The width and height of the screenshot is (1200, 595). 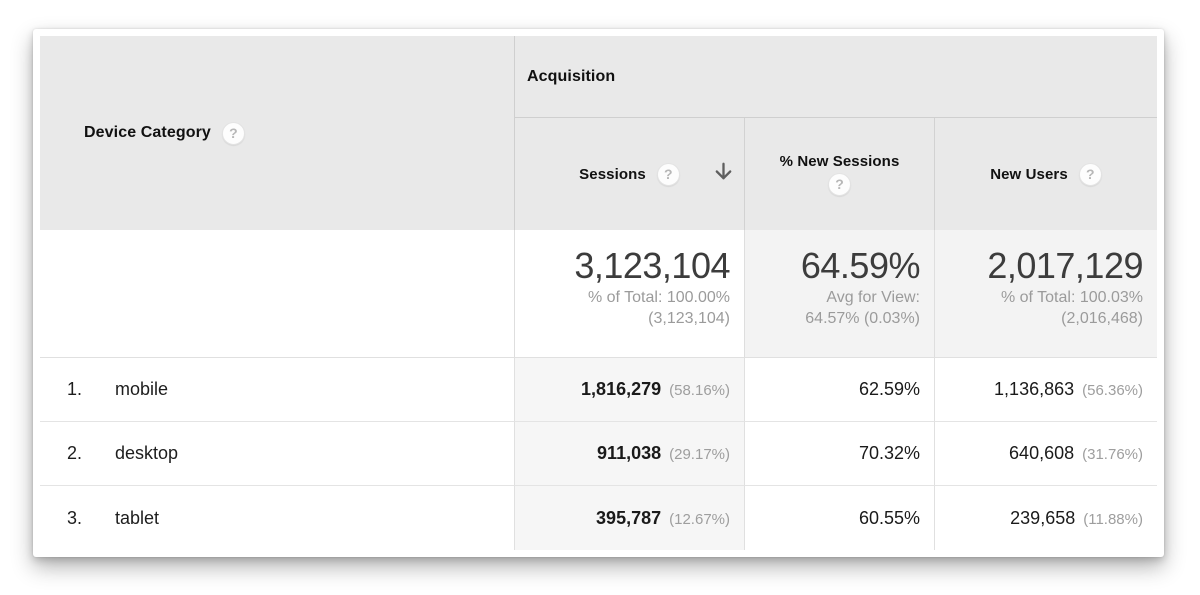 What do you see at coordinates (147, 132) in the screenshot?
I see `device-category-header-label: Device Category` at bounding box center [147, 132].